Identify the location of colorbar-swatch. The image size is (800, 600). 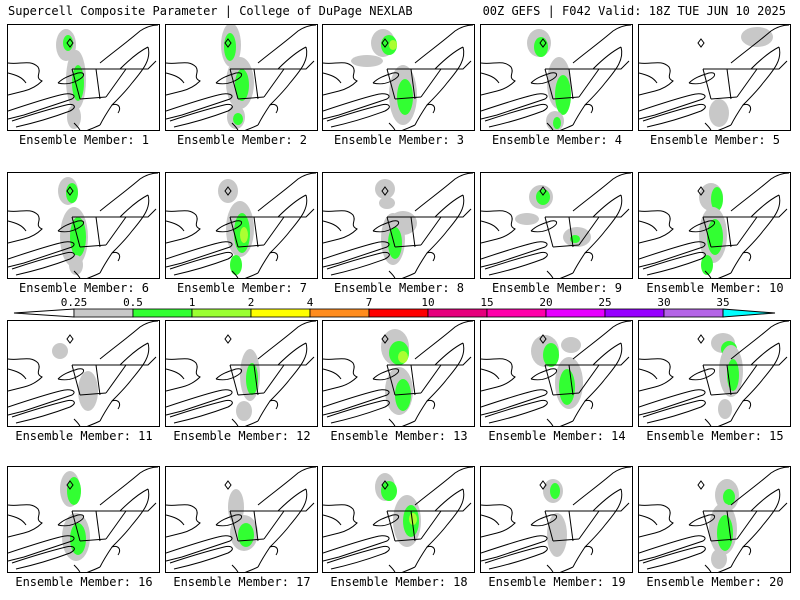
(103, 313).